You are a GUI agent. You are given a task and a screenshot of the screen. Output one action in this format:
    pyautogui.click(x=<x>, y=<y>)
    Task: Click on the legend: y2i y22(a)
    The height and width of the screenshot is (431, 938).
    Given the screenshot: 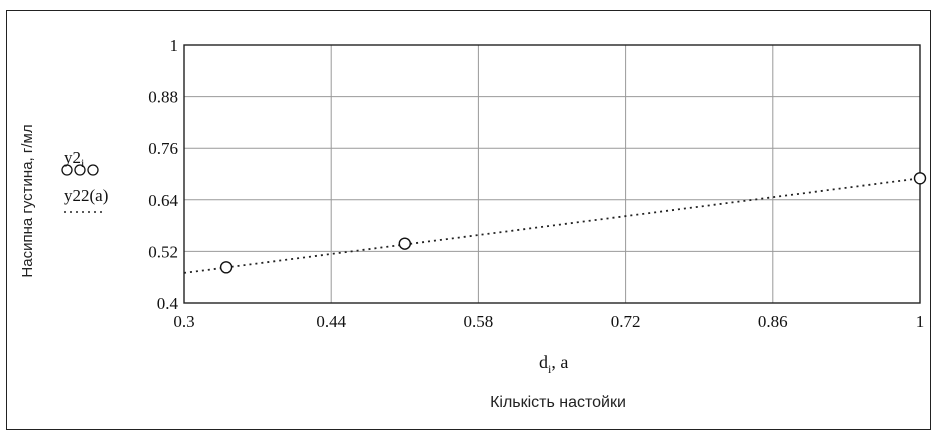 What is the action you would take?
    pyautogui.click(x=84, y=180)
    